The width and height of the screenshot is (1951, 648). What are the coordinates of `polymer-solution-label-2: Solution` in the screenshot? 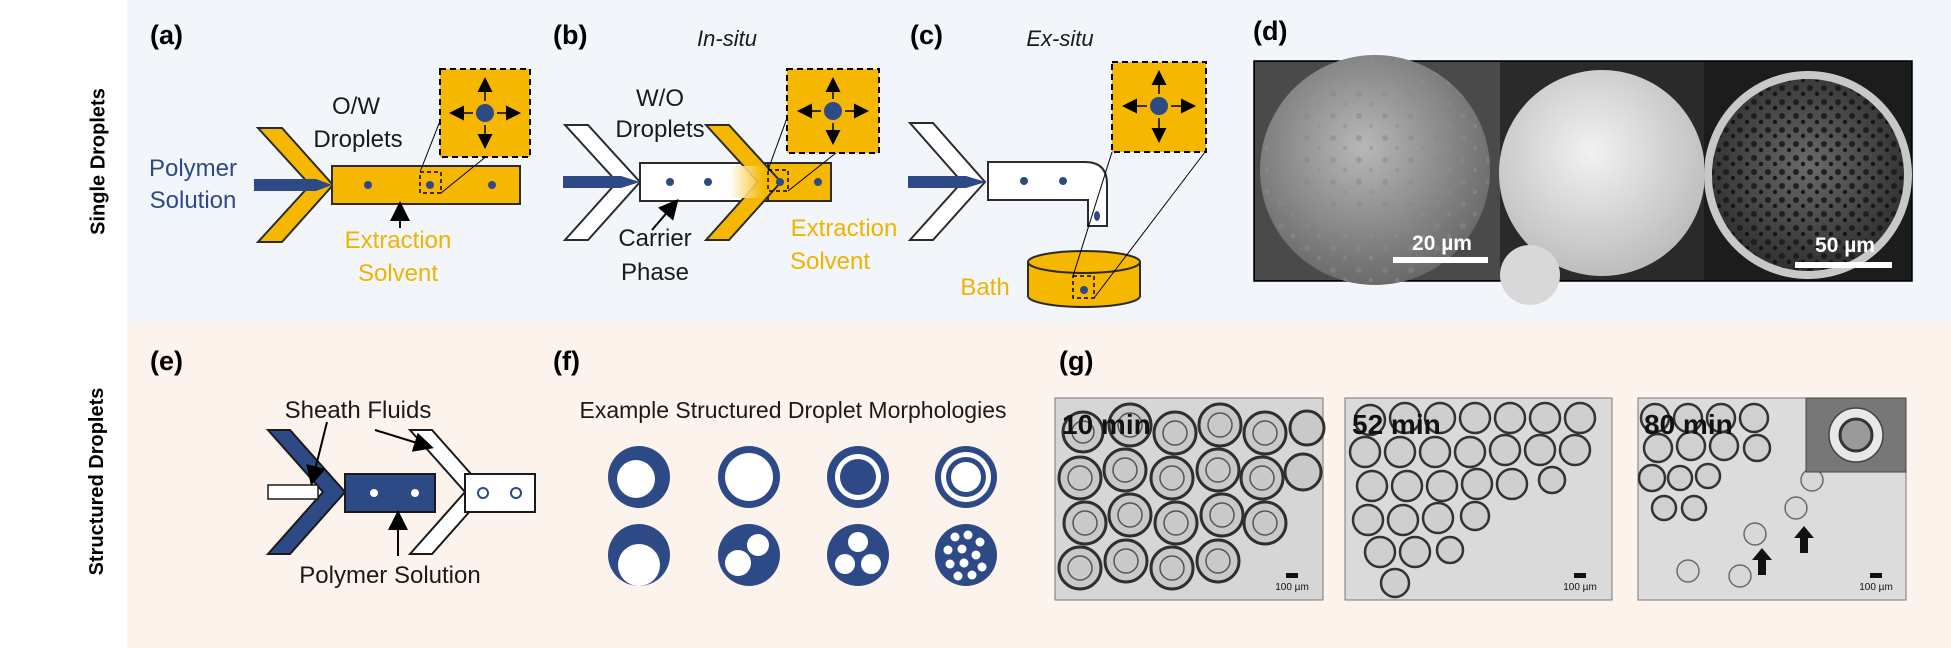 It's located at (193, 200).